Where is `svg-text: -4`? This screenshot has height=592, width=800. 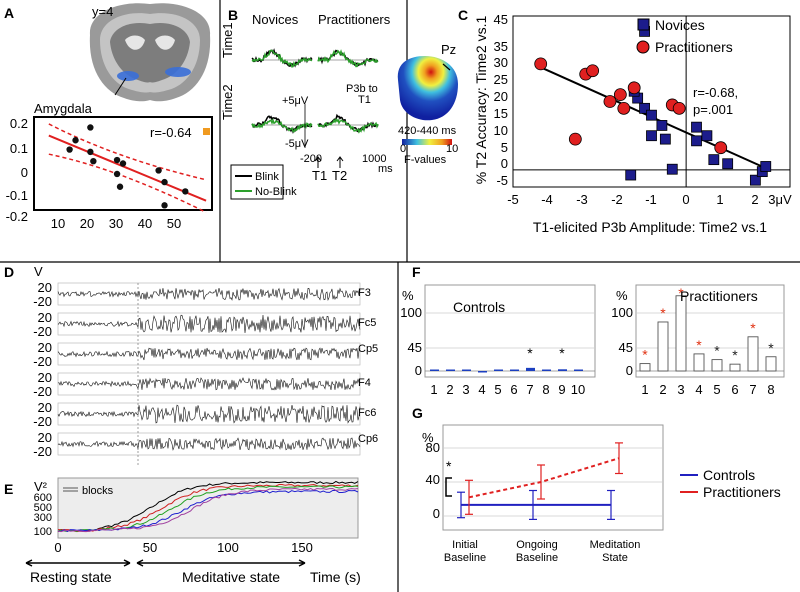 svg-text: -4 is located at coordinates (547, 199).